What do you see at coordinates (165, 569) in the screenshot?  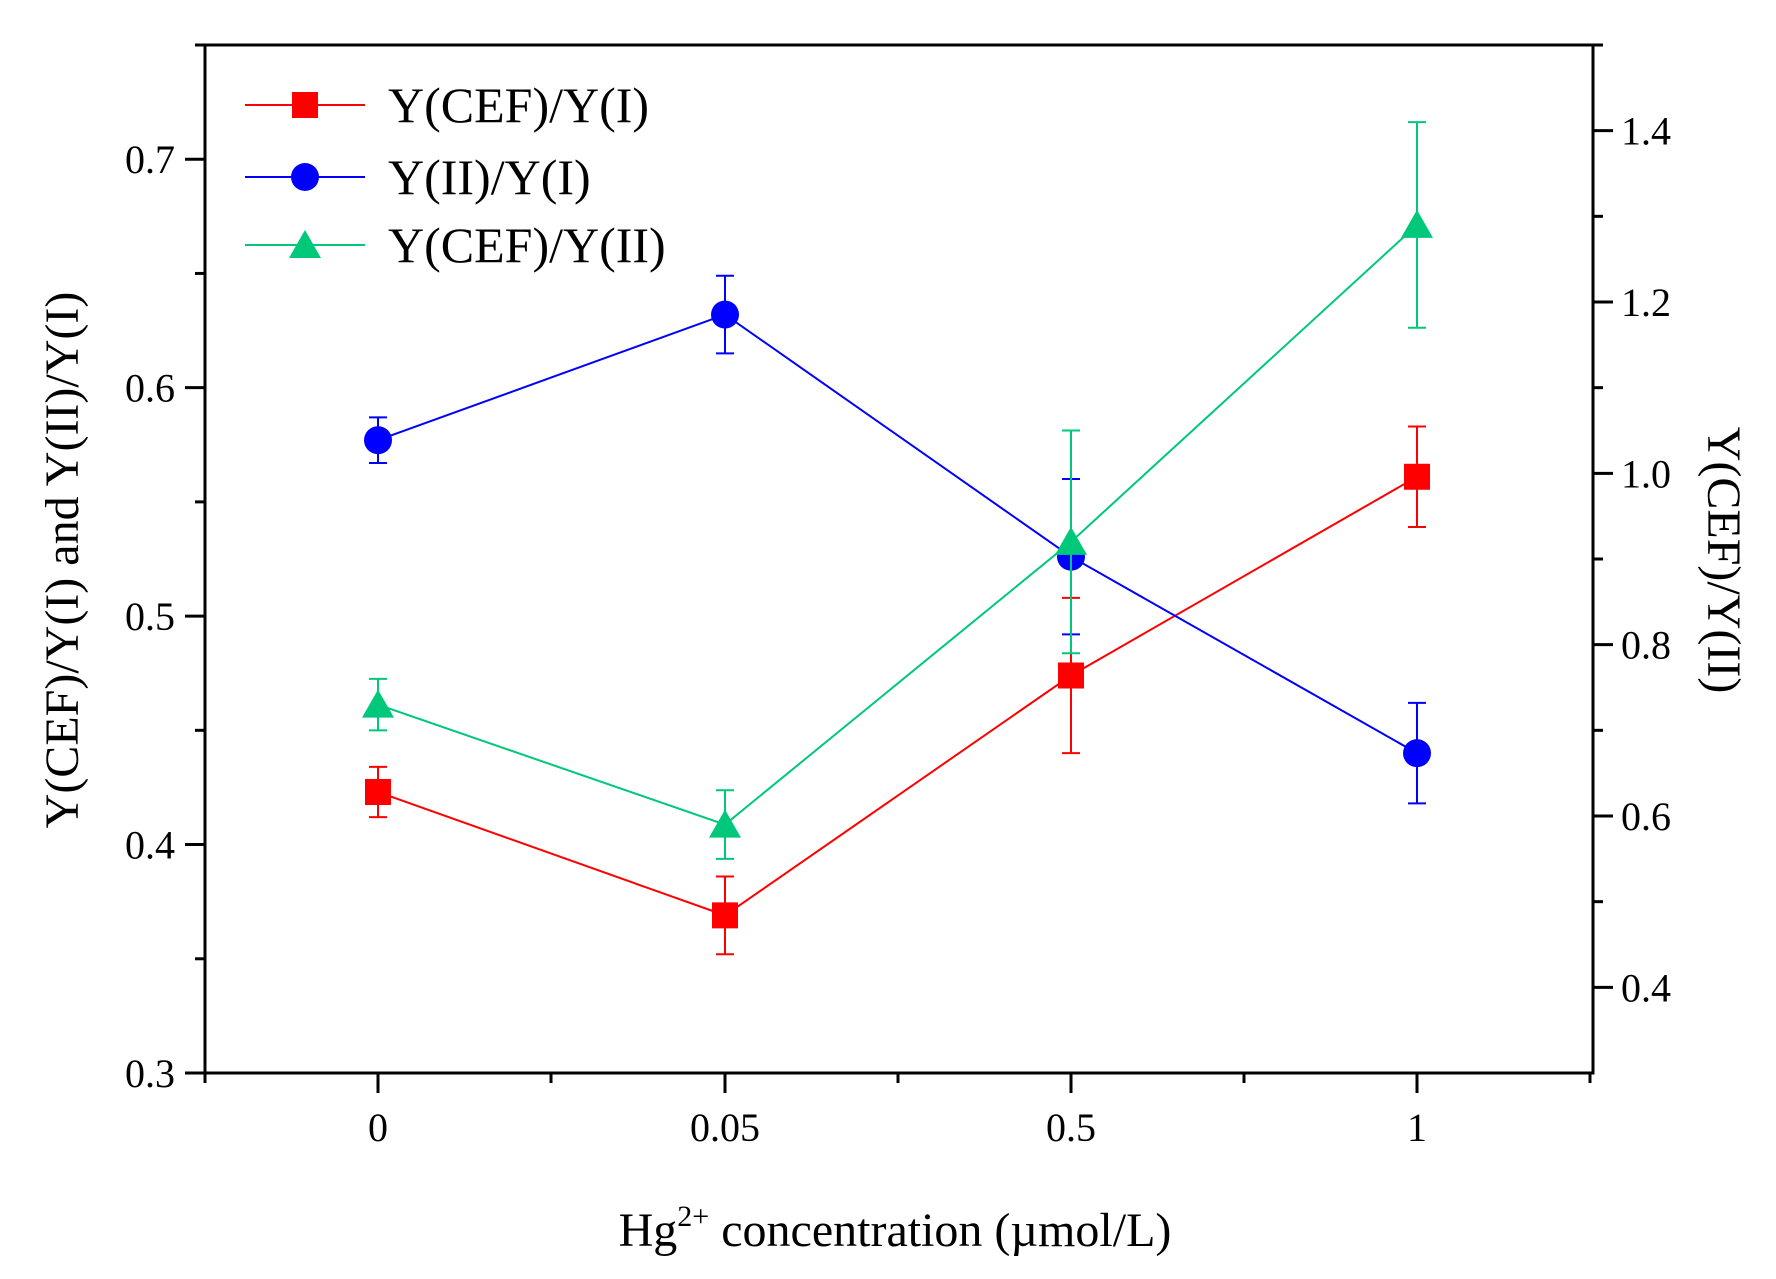 I see `y-axis-left: 0.3 0.4 0.5 0.6 0.7` at bounding box center [165, 569].